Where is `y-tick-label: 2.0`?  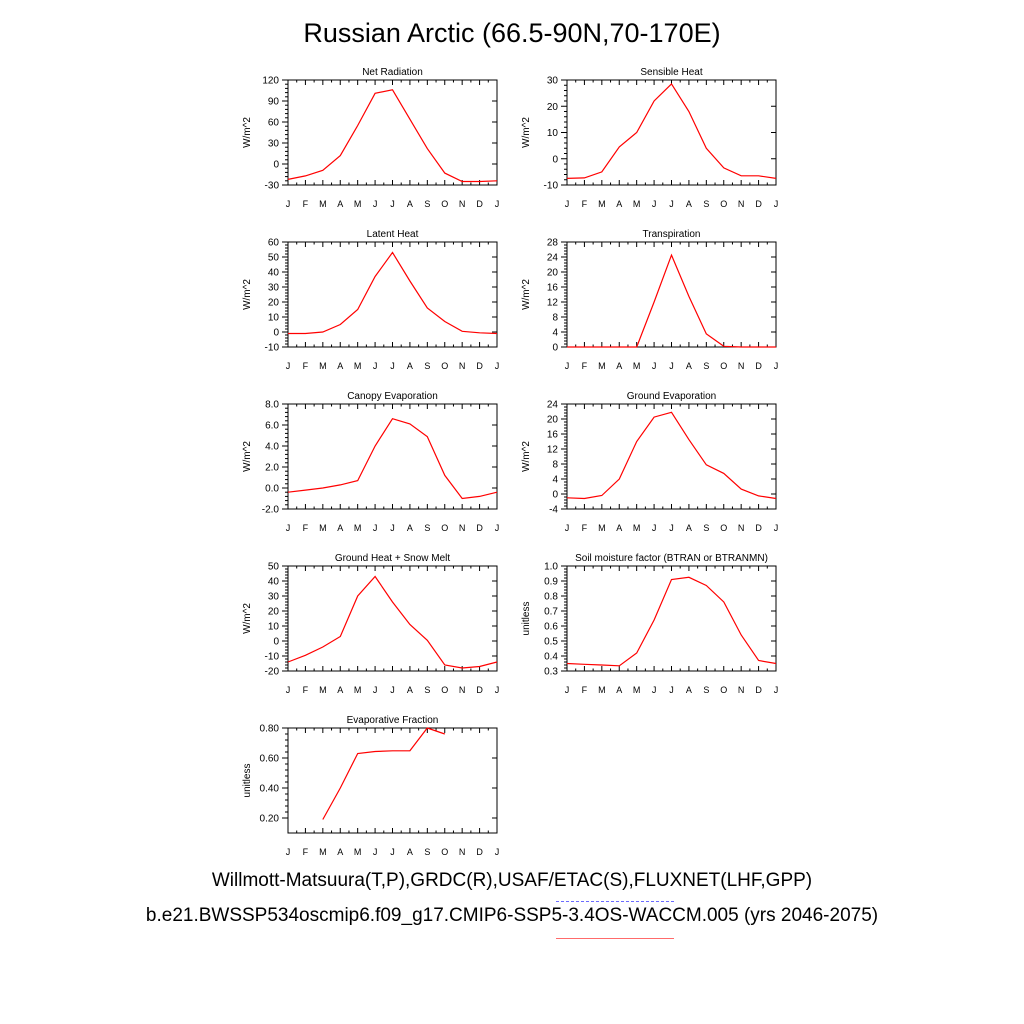
y-tick-label: 2.0 is located at coordinates (272, 468).